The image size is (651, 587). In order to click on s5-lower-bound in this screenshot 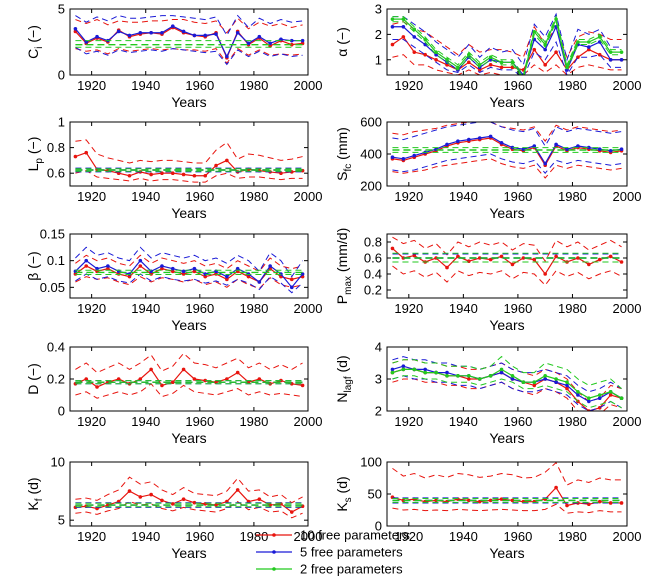, I will do `click(507, 393)`.